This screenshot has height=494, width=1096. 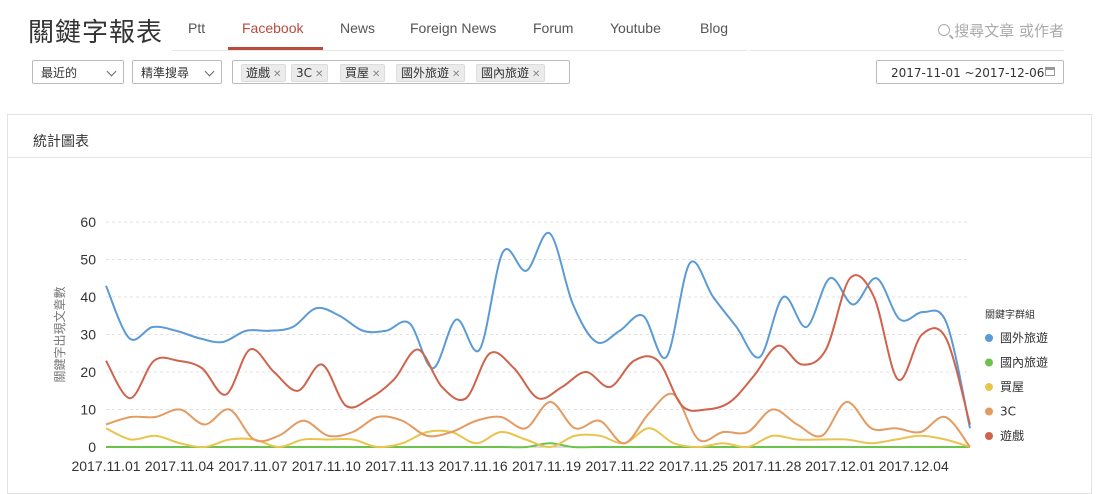 What do you see at coordinates (1024, 337) in the screenshot?
I see `legend-entry: 國外旅遊` at bounding box center [1024, 337].